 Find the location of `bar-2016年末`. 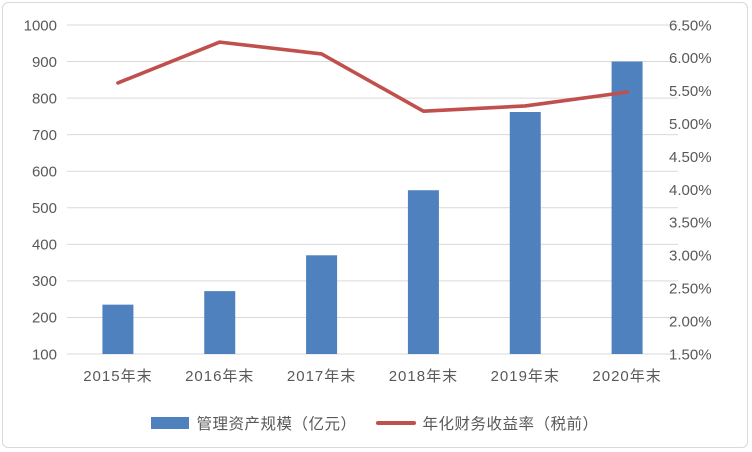

bar-2016年末 is located at coordinates (220, 322).